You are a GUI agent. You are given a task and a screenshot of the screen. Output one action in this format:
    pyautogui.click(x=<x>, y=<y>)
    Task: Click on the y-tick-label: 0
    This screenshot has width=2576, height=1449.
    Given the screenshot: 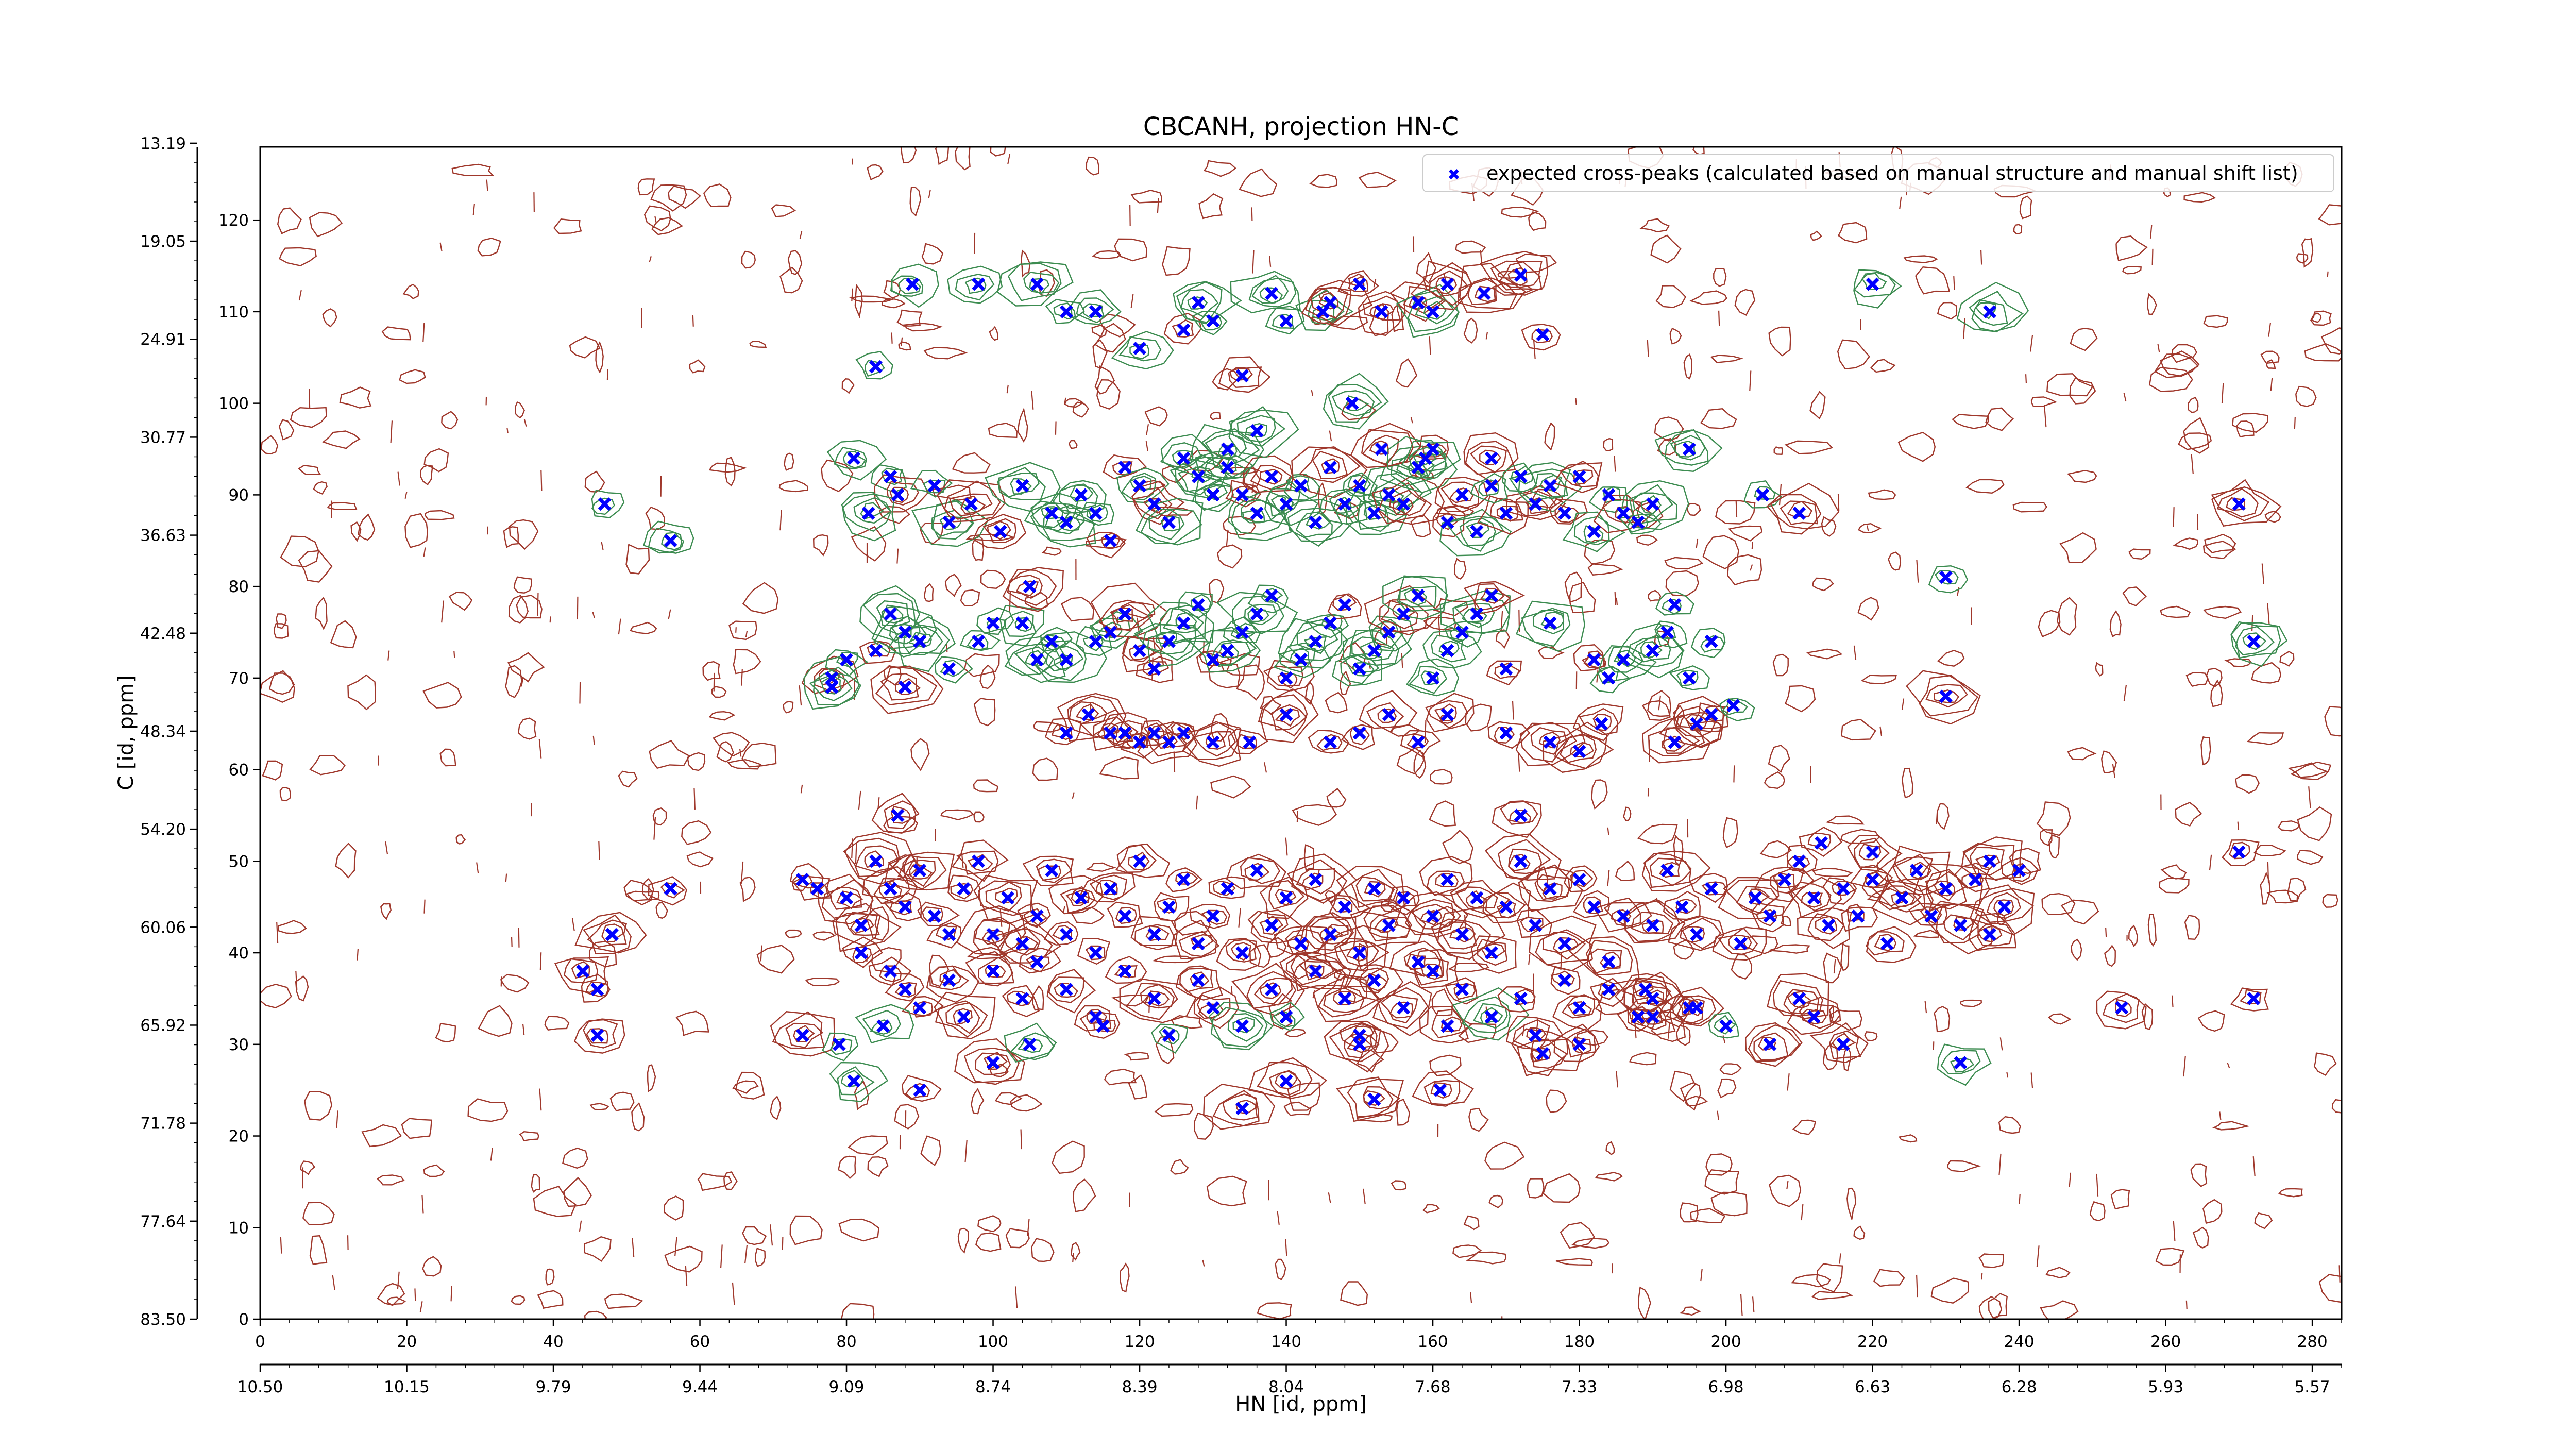 What is the action you would take?
    pyautogui.click(x=244, y=1319)
    